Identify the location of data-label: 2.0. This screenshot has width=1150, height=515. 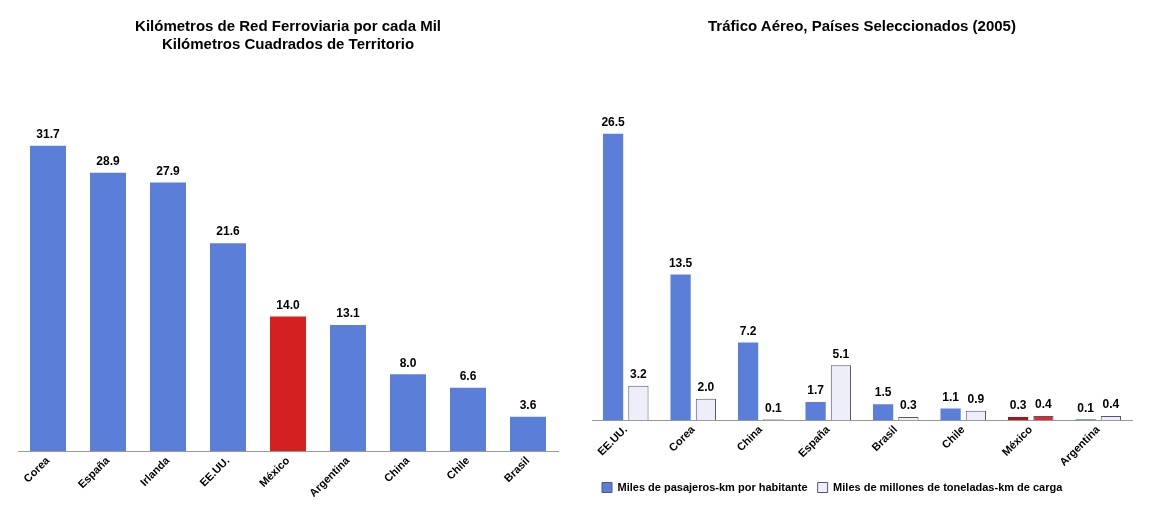
(706, 387).